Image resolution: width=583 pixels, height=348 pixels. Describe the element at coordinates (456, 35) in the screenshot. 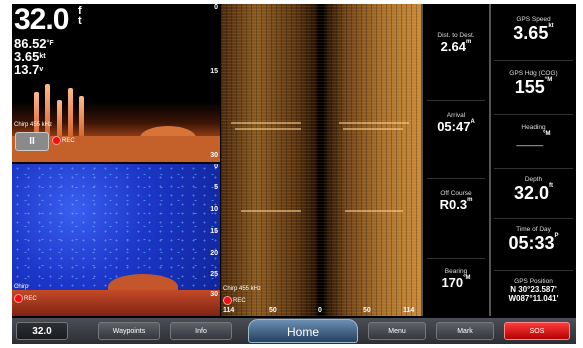

I see `field-label: Dist. to Dest.` at that location.